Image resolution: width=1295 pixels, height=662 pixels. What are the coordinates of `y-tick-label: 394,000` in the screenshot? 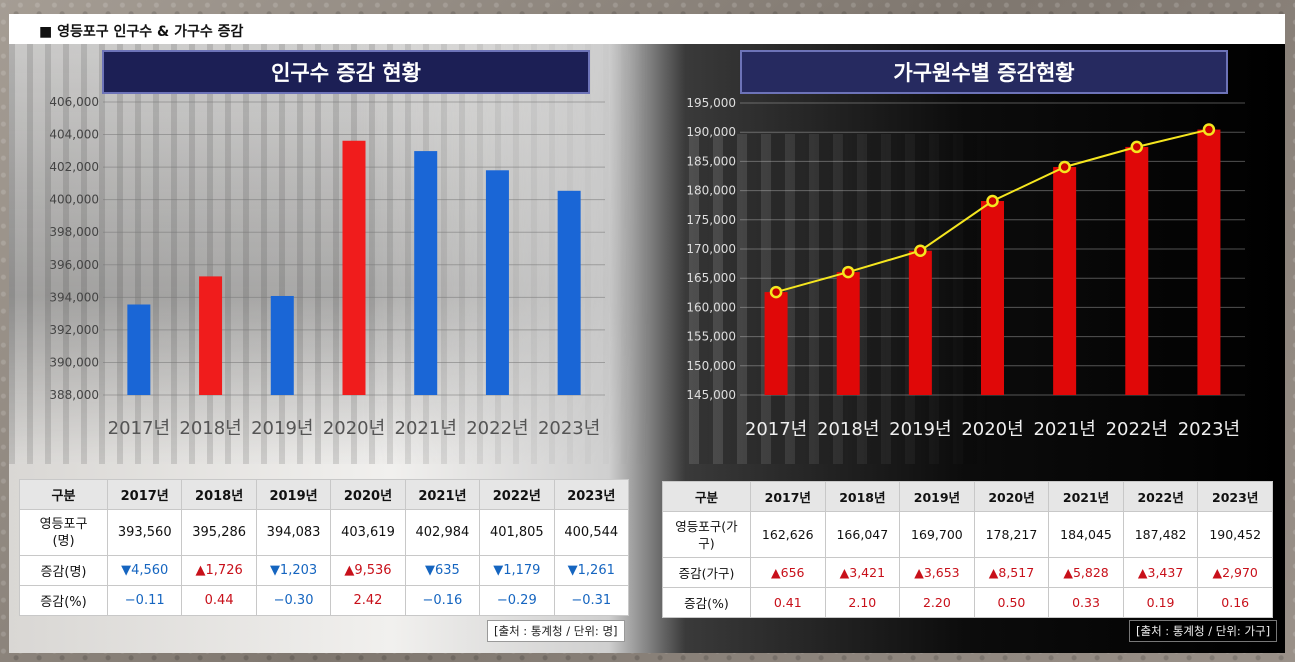 It's located at (74, 297).